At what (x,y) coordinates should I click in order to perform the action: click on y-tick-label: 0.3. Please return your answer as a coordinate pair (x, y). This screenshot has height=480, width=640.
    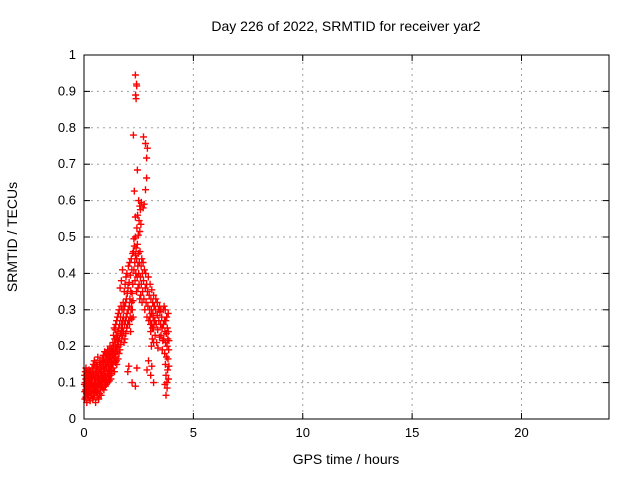
    Looking at the image, I should click on (67, 309).